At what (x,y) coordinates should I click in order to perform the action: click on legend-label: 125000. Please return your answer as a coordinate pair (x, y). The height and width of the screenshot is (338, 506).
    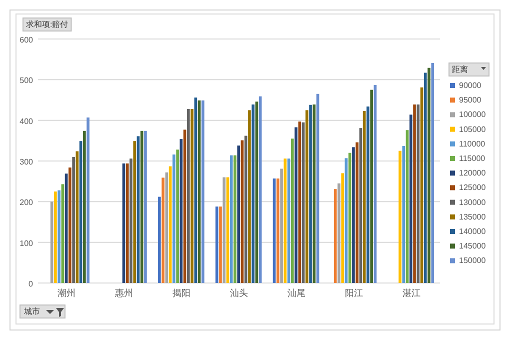
    Looking at the image, I should click on (472, 187).